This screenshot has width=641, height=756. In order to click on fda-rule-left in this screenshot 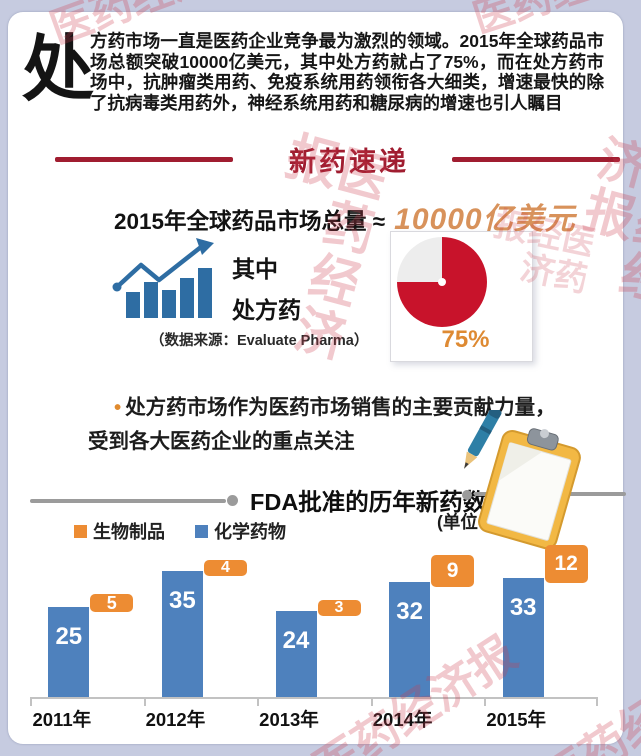, I will do `click(128, 501)`.